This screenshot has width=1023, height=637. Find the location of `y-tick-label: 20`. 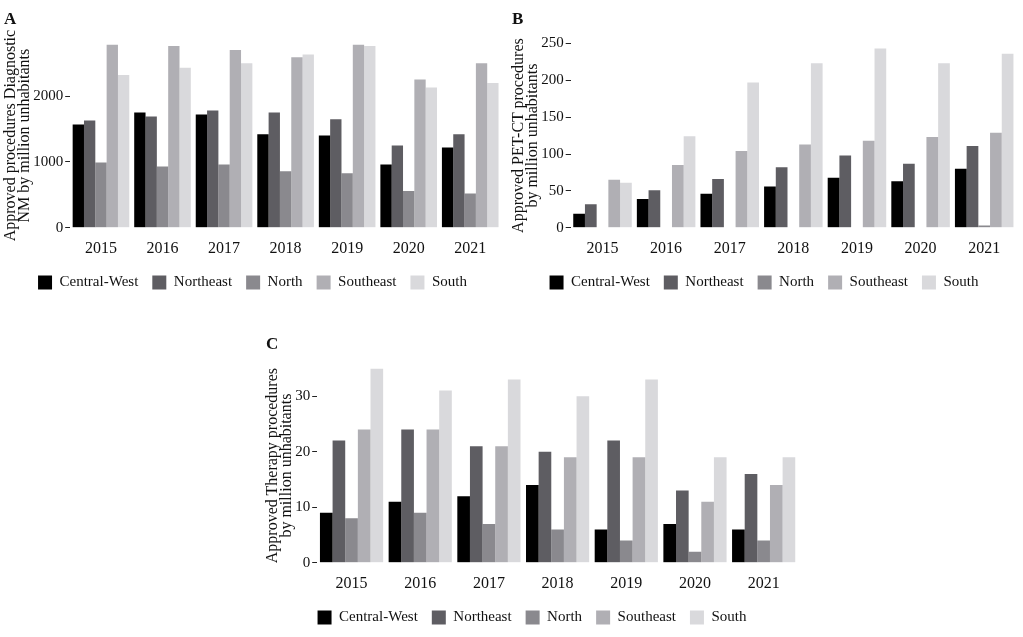

y-tick-label: 20 is located at coordinates (303, 450).